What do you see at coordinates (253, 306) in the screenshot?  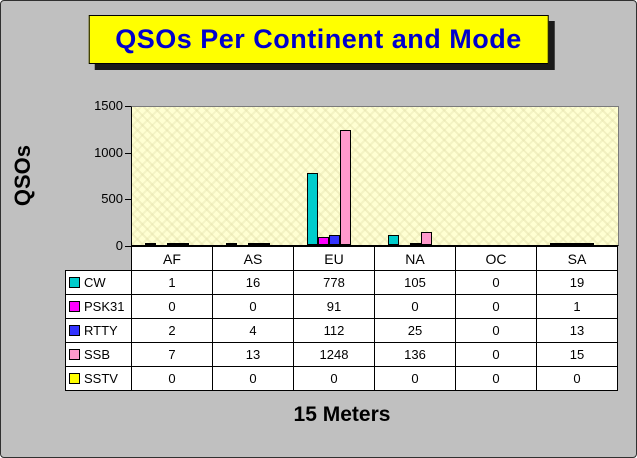 I see `value-cell-psk31-as: 0` at bounding box center [253, 306].